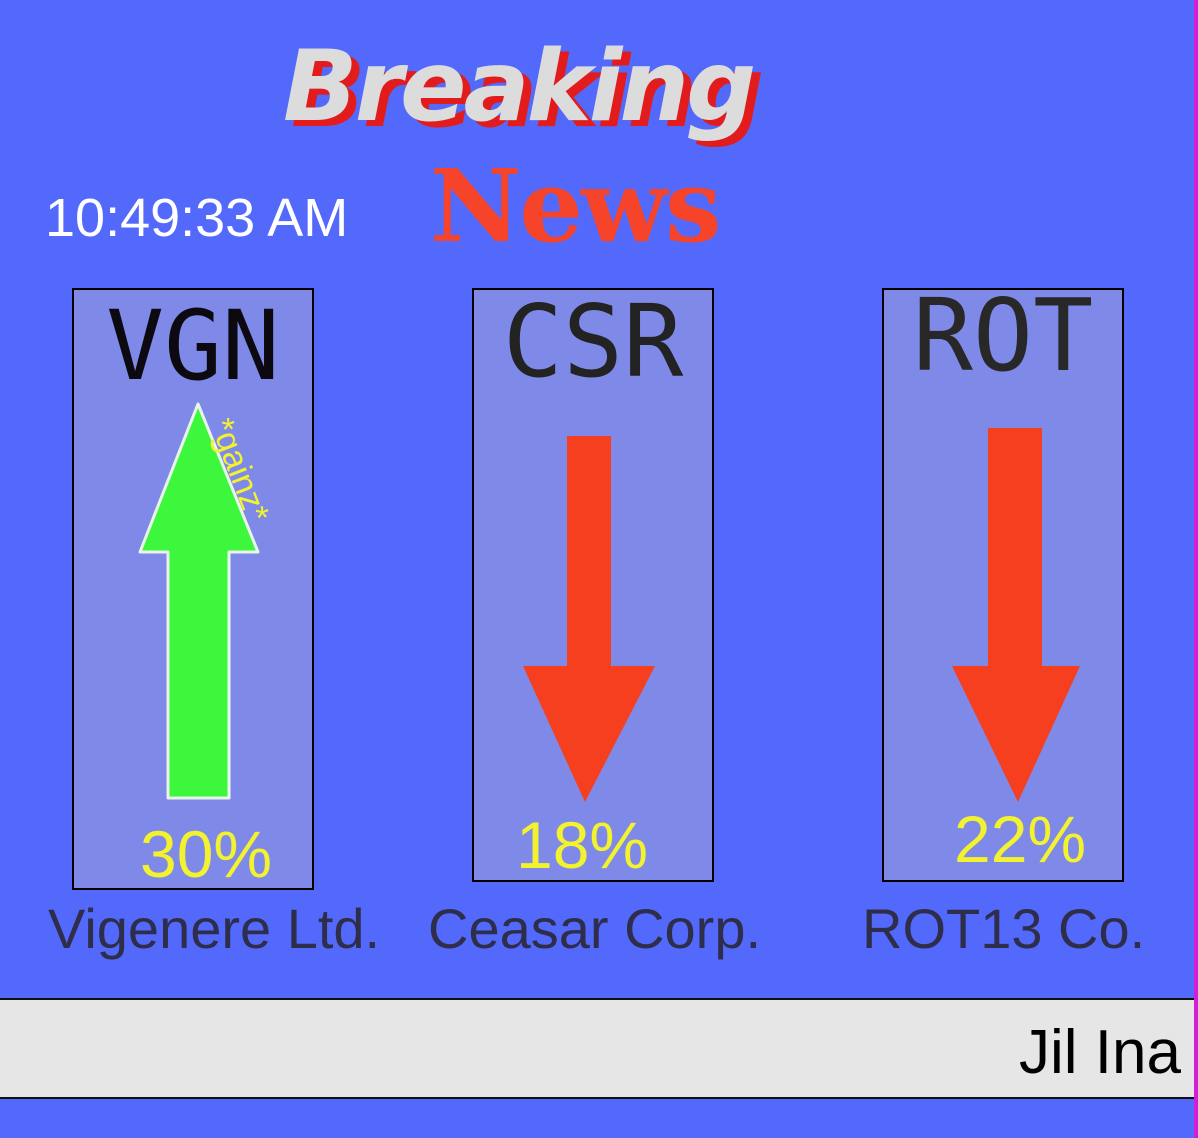 Image resolution: width=1198 pixels, height=1138 pixels. Describe the element at coordinates (1004, 928) in the screenshot. I see `company-name-rot13: ROT13 Co.` at that location.